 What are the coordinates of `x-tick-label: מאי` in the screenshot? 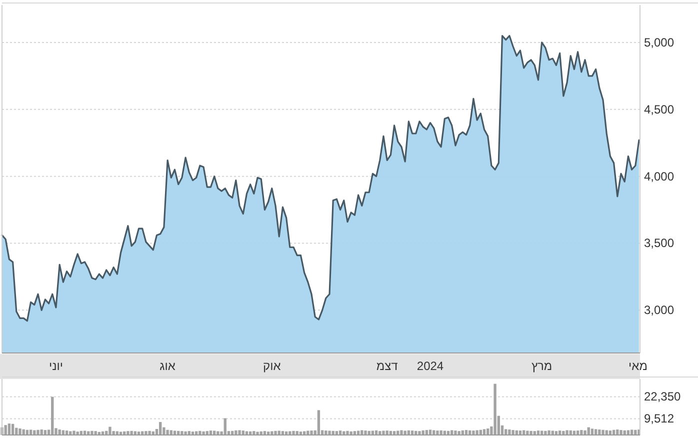 It's located at (638, 366).